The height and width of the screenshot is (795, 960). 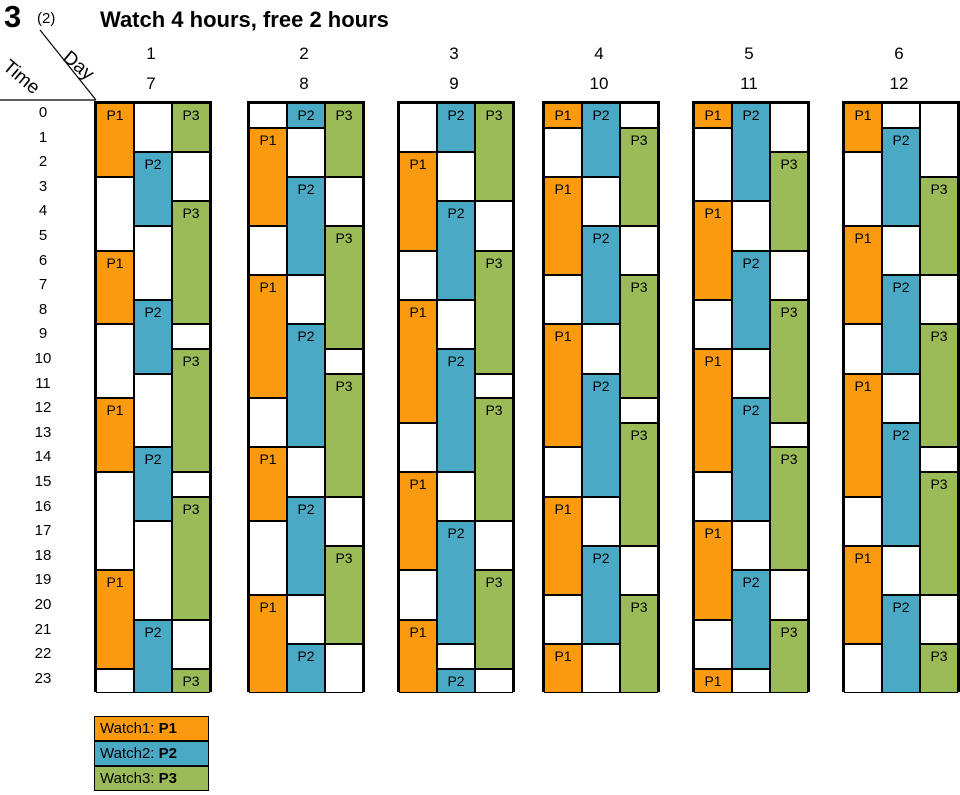 I want to click on hour-label: 21, so click(x=43, y=629).